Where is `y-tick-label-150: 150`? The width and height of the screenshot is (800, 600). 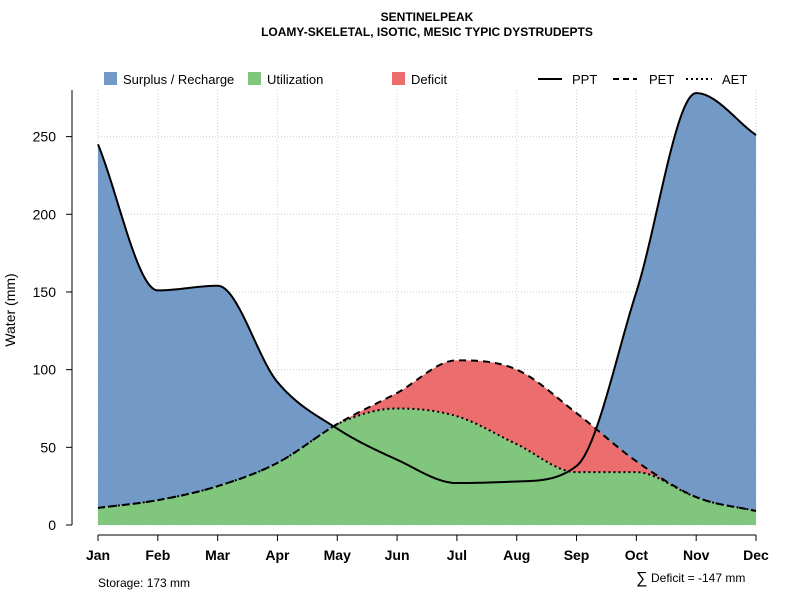
y-tick-label-150: 150 is located at coordinates (45, 292).